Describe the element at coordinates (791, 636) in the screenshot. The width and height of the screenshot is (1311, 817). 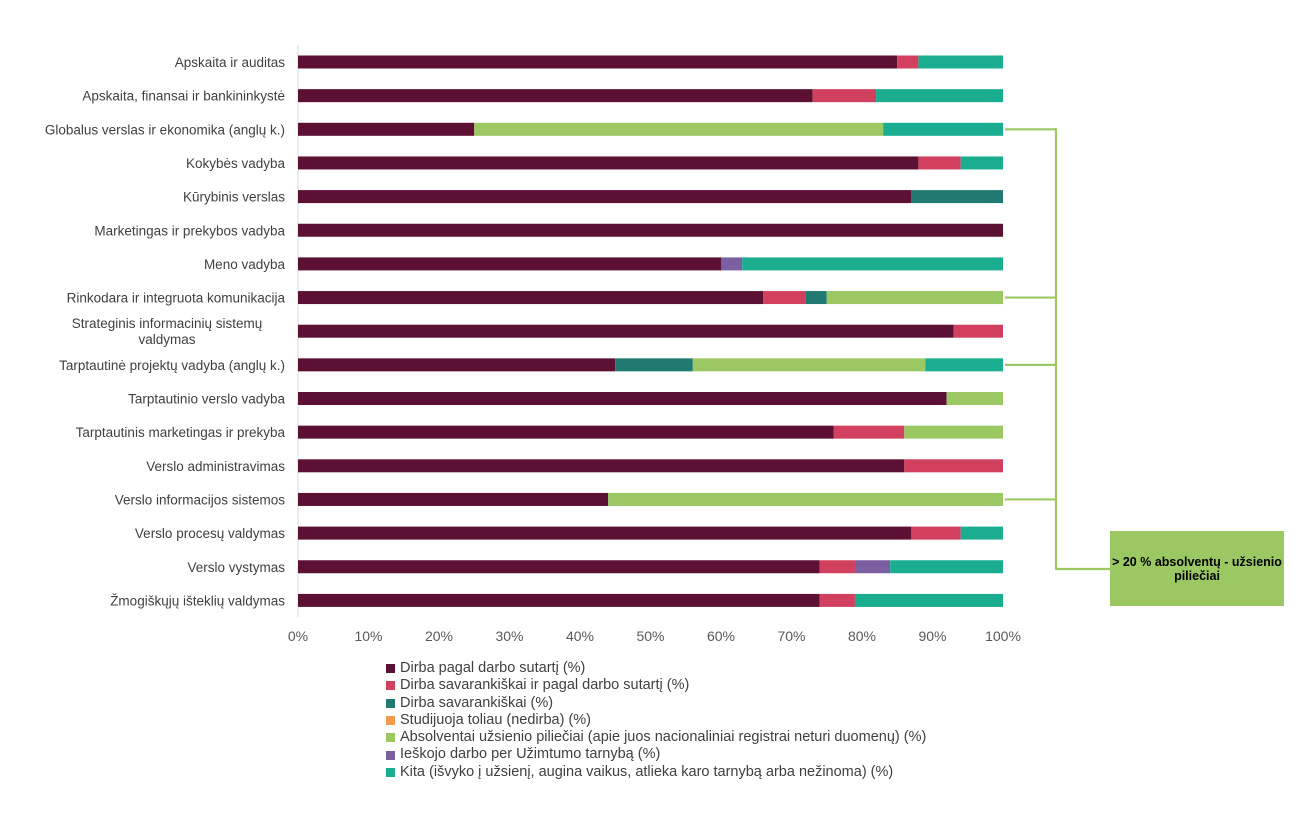
I see `x-tick-label-70: 70%` at that location.